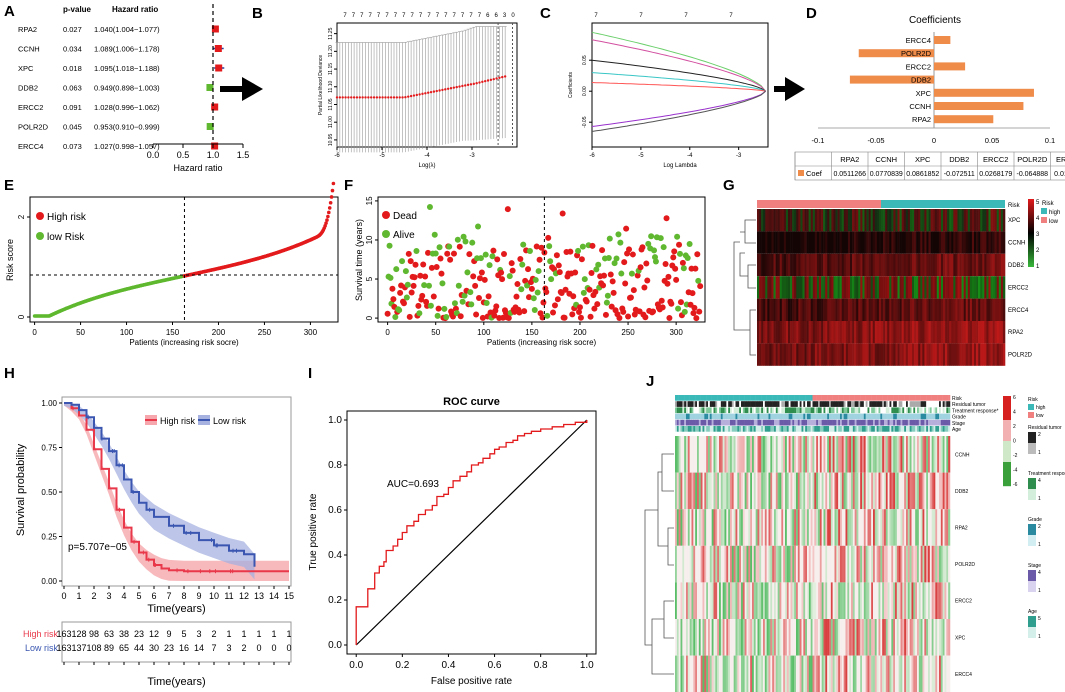 The height and width of the screenshot is (692, 1065). I want to click on scale-tick: 4, so click(1014, 413).